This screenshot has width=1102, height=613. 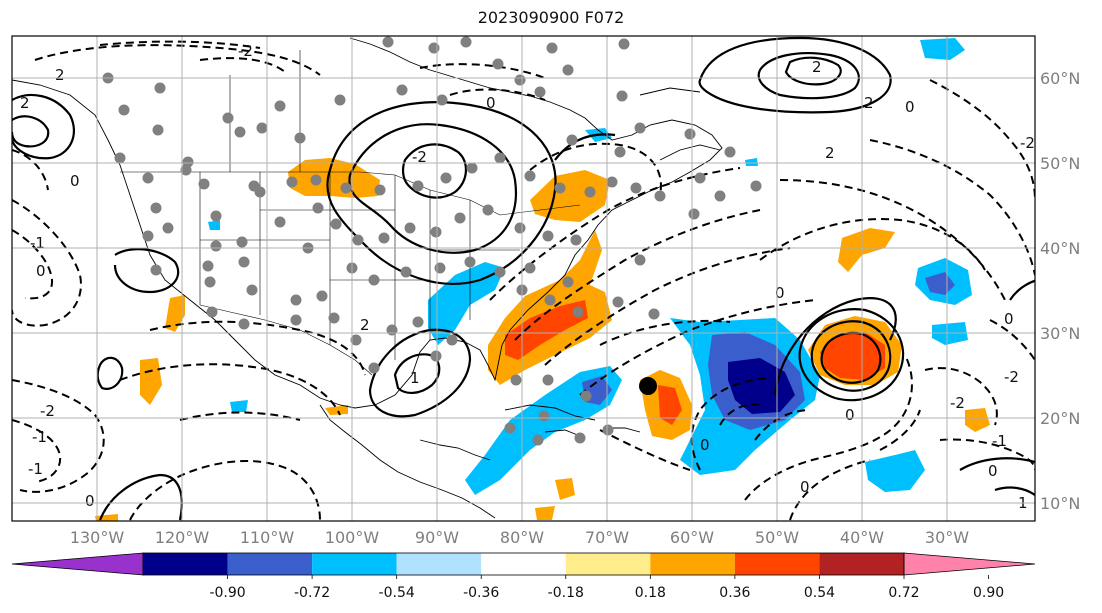 What do you see at coordinates (47, 411) in the screenshot?
I see `contour-label: -2` at bounding box center [47, 411].